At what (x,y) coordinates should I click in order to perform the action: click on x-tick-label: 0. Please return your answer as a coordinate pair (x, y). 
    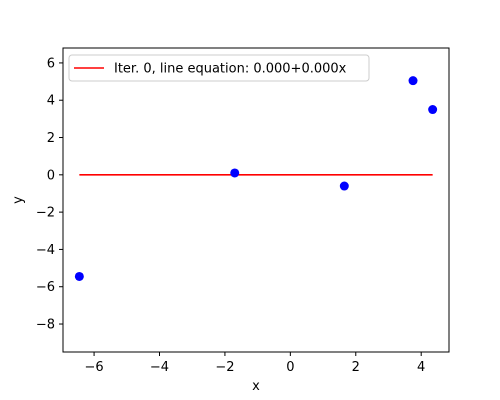
    Looking at the image, I should click on (290, 367).